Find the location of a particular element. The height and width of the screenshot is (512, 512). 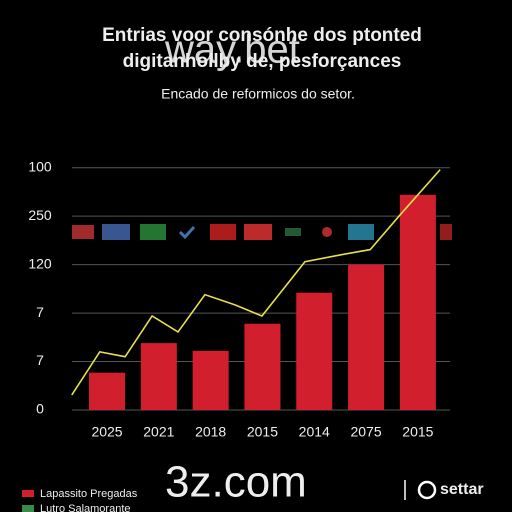

y-tick-label: 100 is located at coordinates (40, 166).